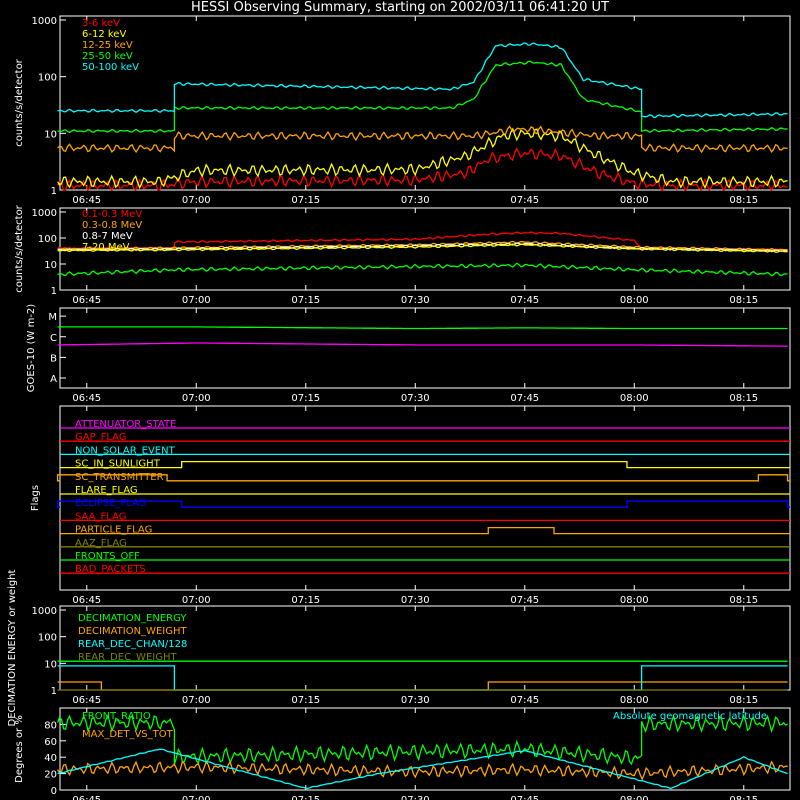 The image size is (800, 800). Describe the element at coordinates (423, 504) in the screenshot. I see `flag-line-eclipse-flag` at that location.